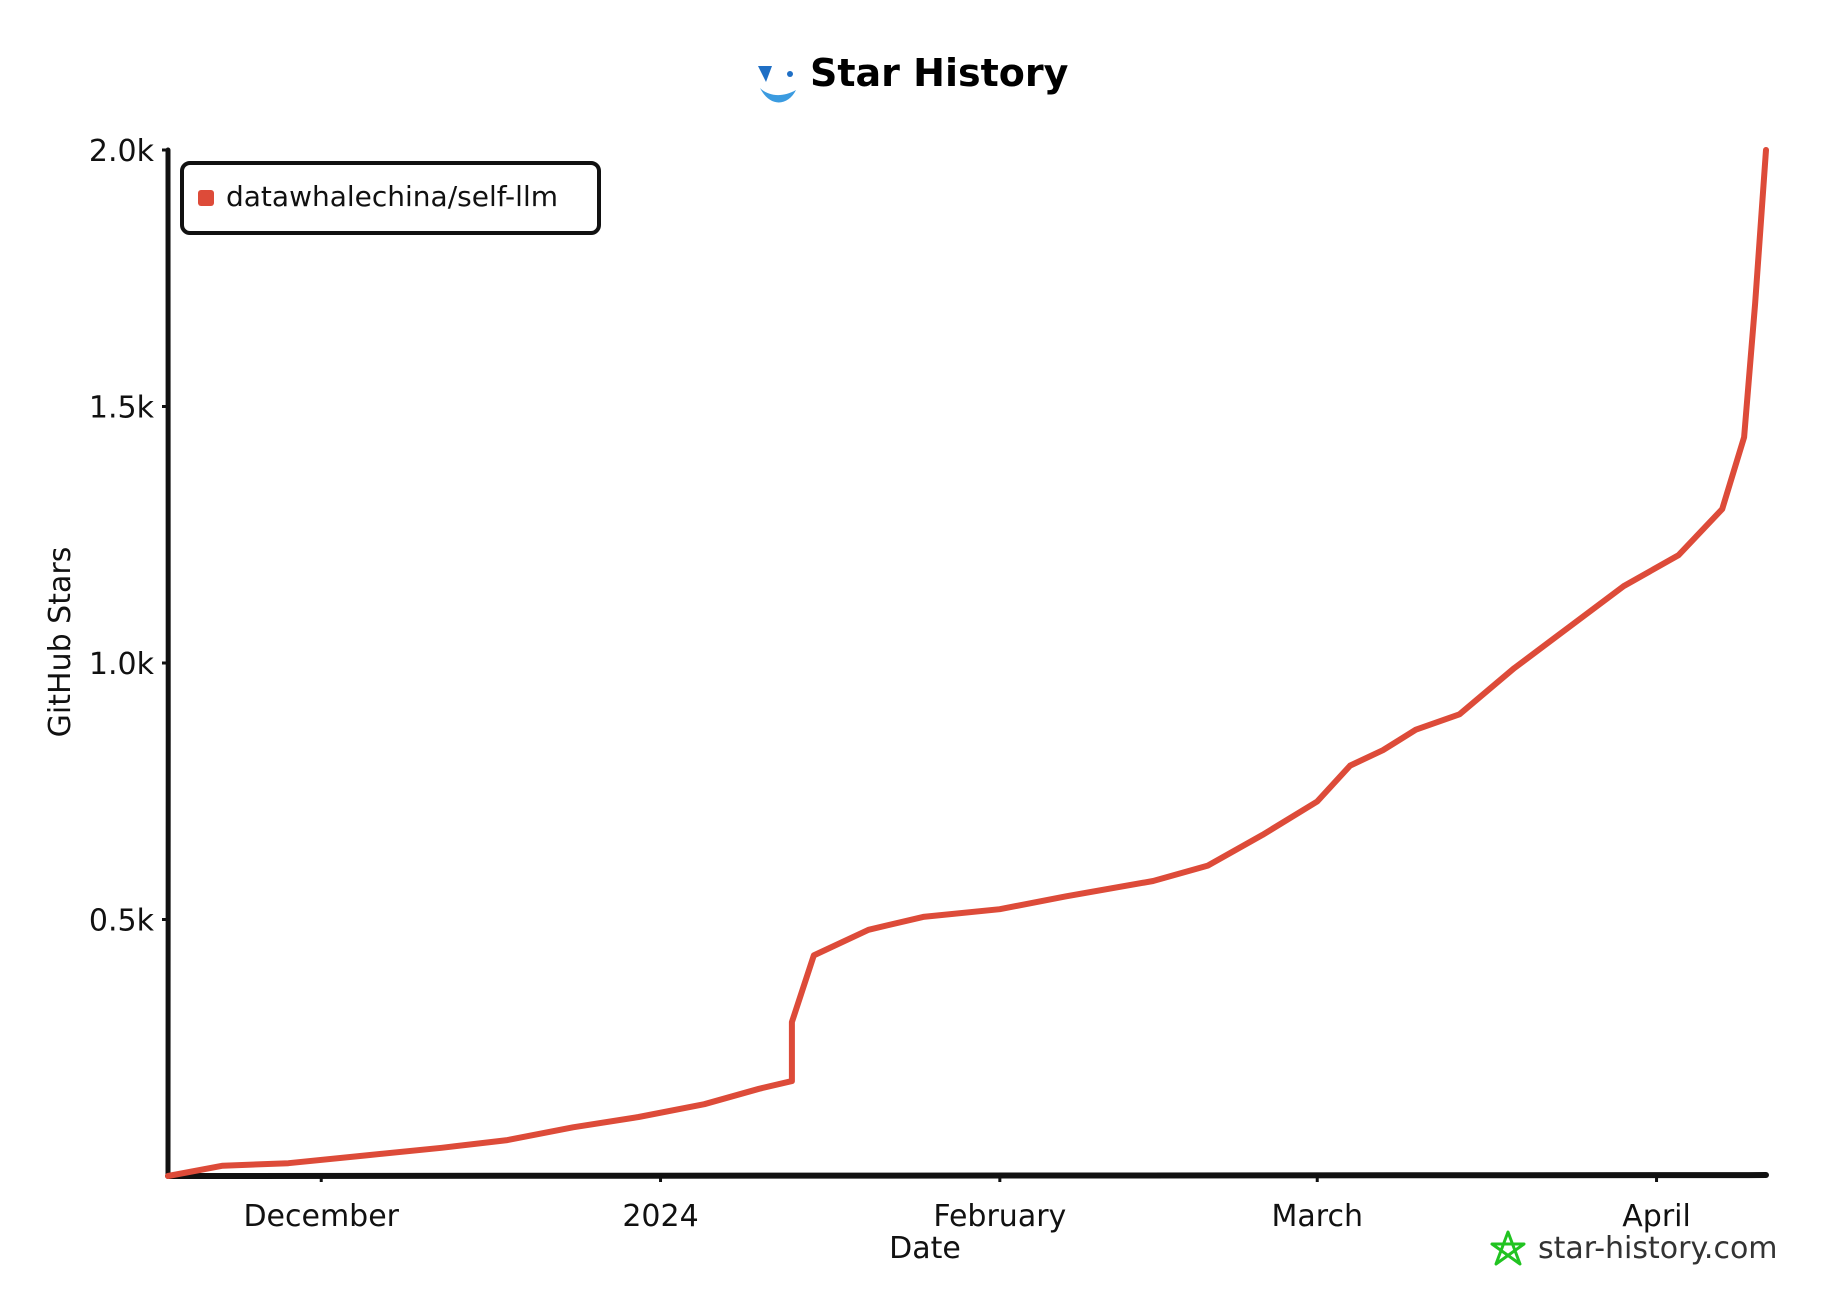  What do you see at coordinates (321, 1216) in the screenshot?
I see `x-tick-label: December` at bounding box center [321, 1216].